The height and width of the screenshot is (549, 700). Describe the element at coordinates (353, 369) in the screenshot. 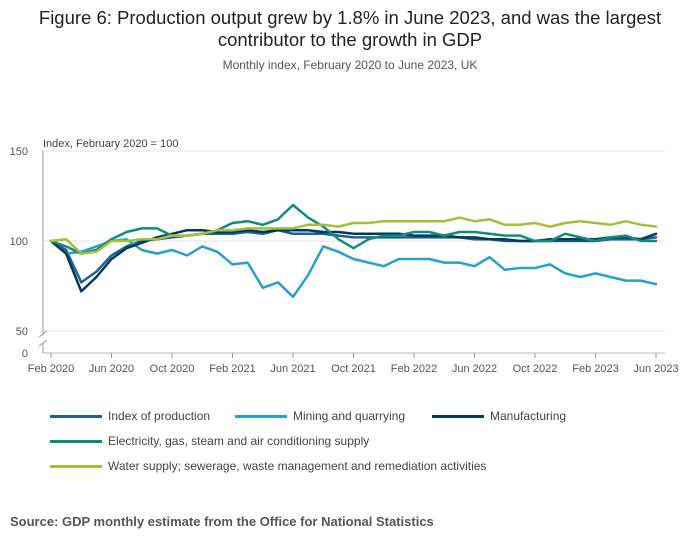

I see `x-tick-label-5: Oct 2021` at that location.